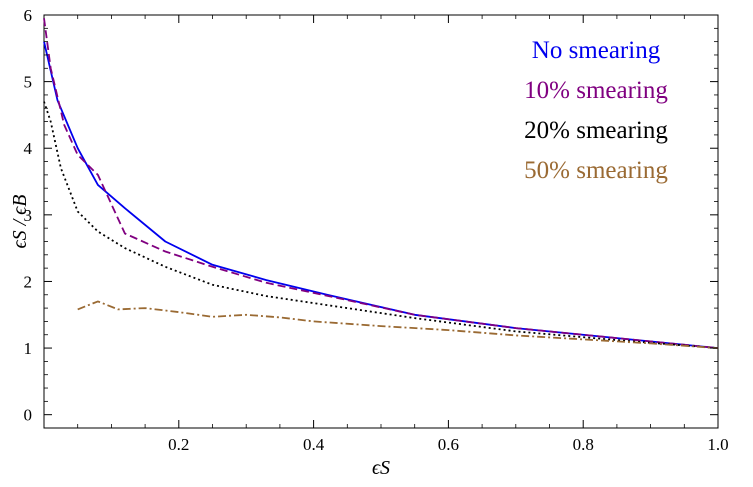 Image resolution: width=753 pixels, height=487 pixels. Describe the element at coordinates (717, 444) in the screenshot. I see `x-tick-label: 1.0` at that location.